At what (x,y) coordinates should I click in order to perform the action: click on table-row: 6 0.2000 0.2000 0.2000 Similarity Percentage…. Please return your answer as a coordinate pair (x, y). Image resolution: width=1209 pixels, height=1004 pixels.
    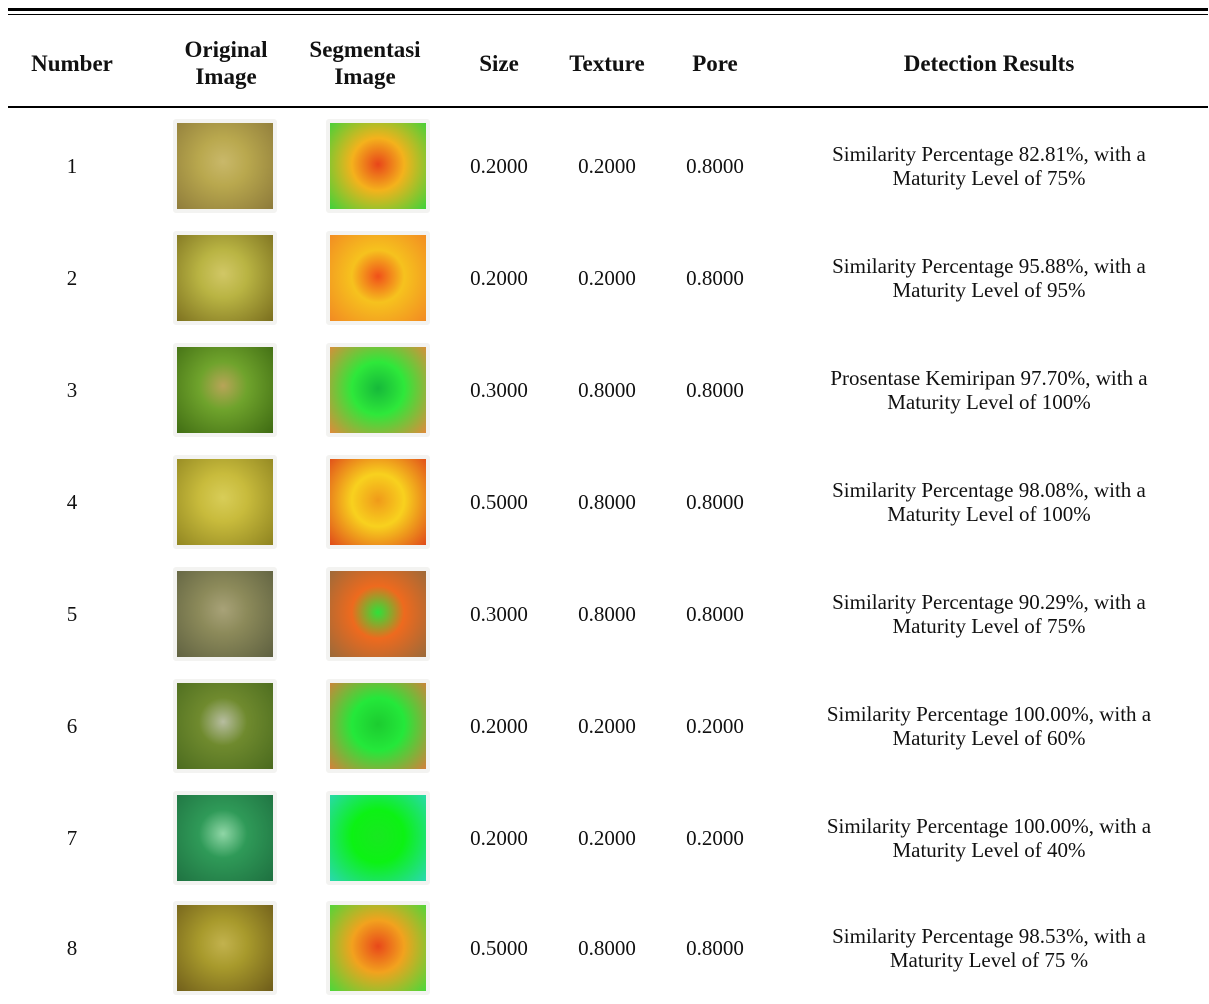
    Looking at the image, I should click on (604, 726).